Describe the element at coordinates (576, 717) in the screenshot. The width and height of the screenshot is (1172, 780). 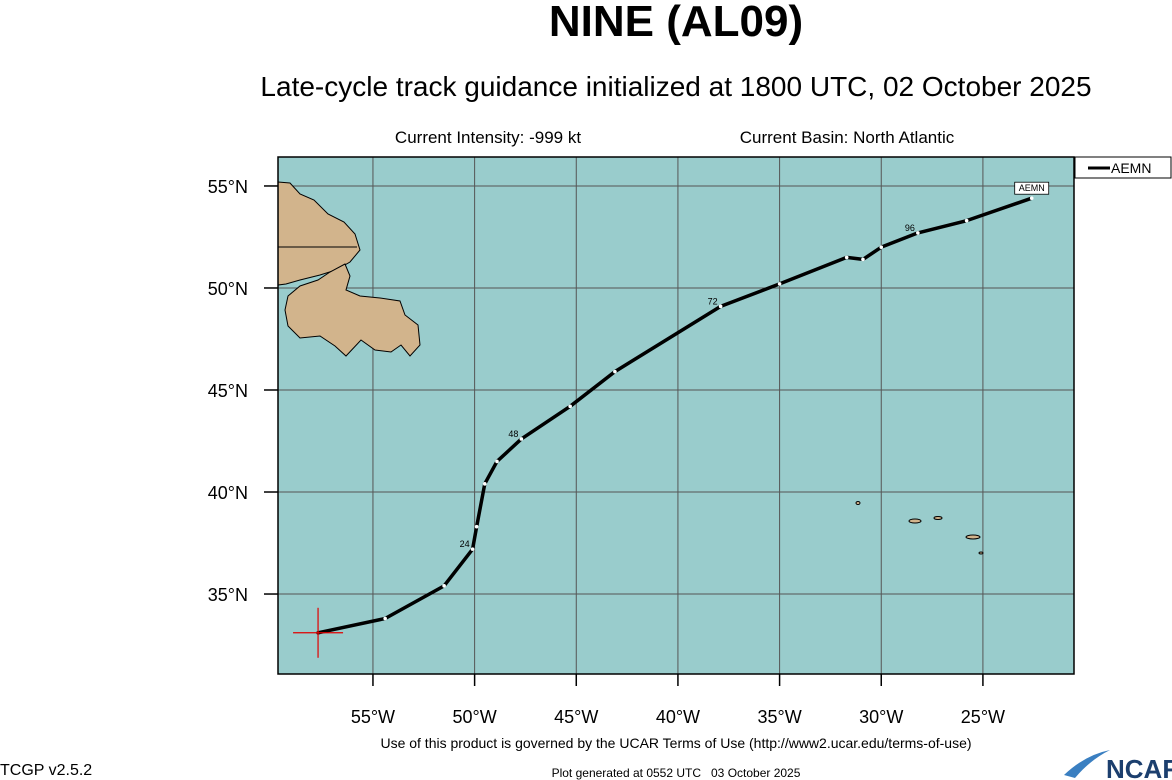
I see `x-tick-label: 45°W` at that location.